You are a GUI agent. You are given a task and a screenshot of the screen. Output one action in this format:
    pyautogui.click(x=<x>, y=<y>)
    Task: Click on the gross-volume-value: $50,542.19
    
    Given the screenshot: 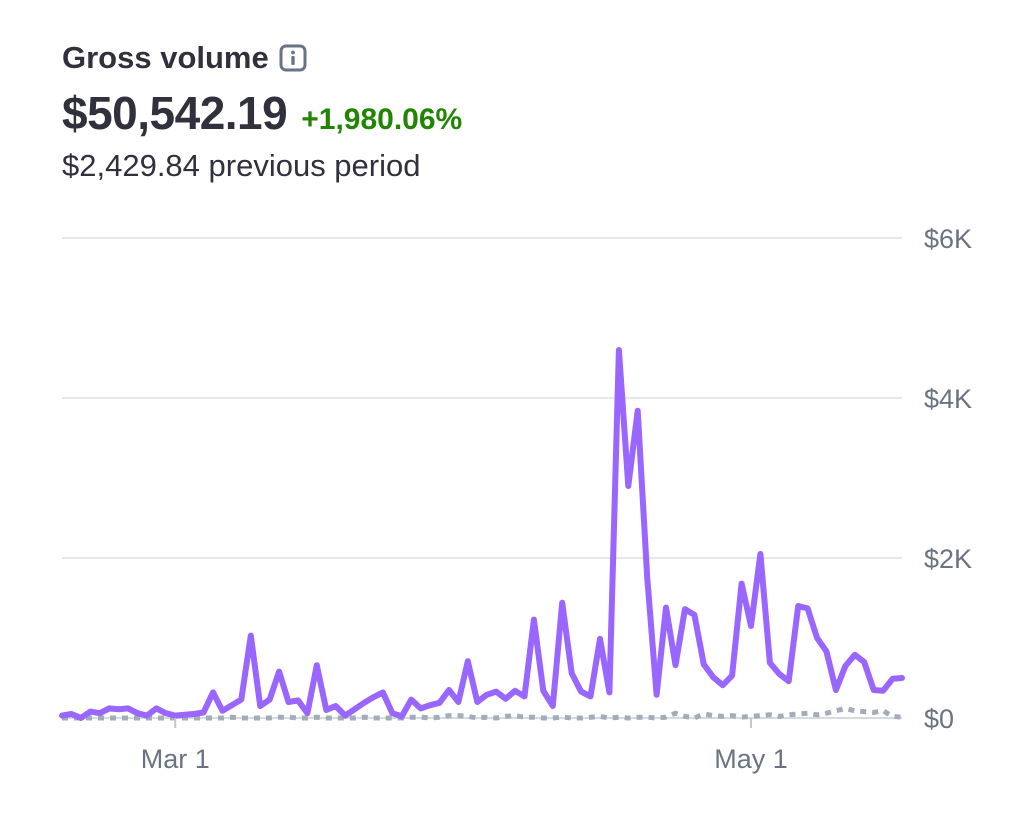 What is the action you would take?
    pyautogui.click(x=175, y=113)
    